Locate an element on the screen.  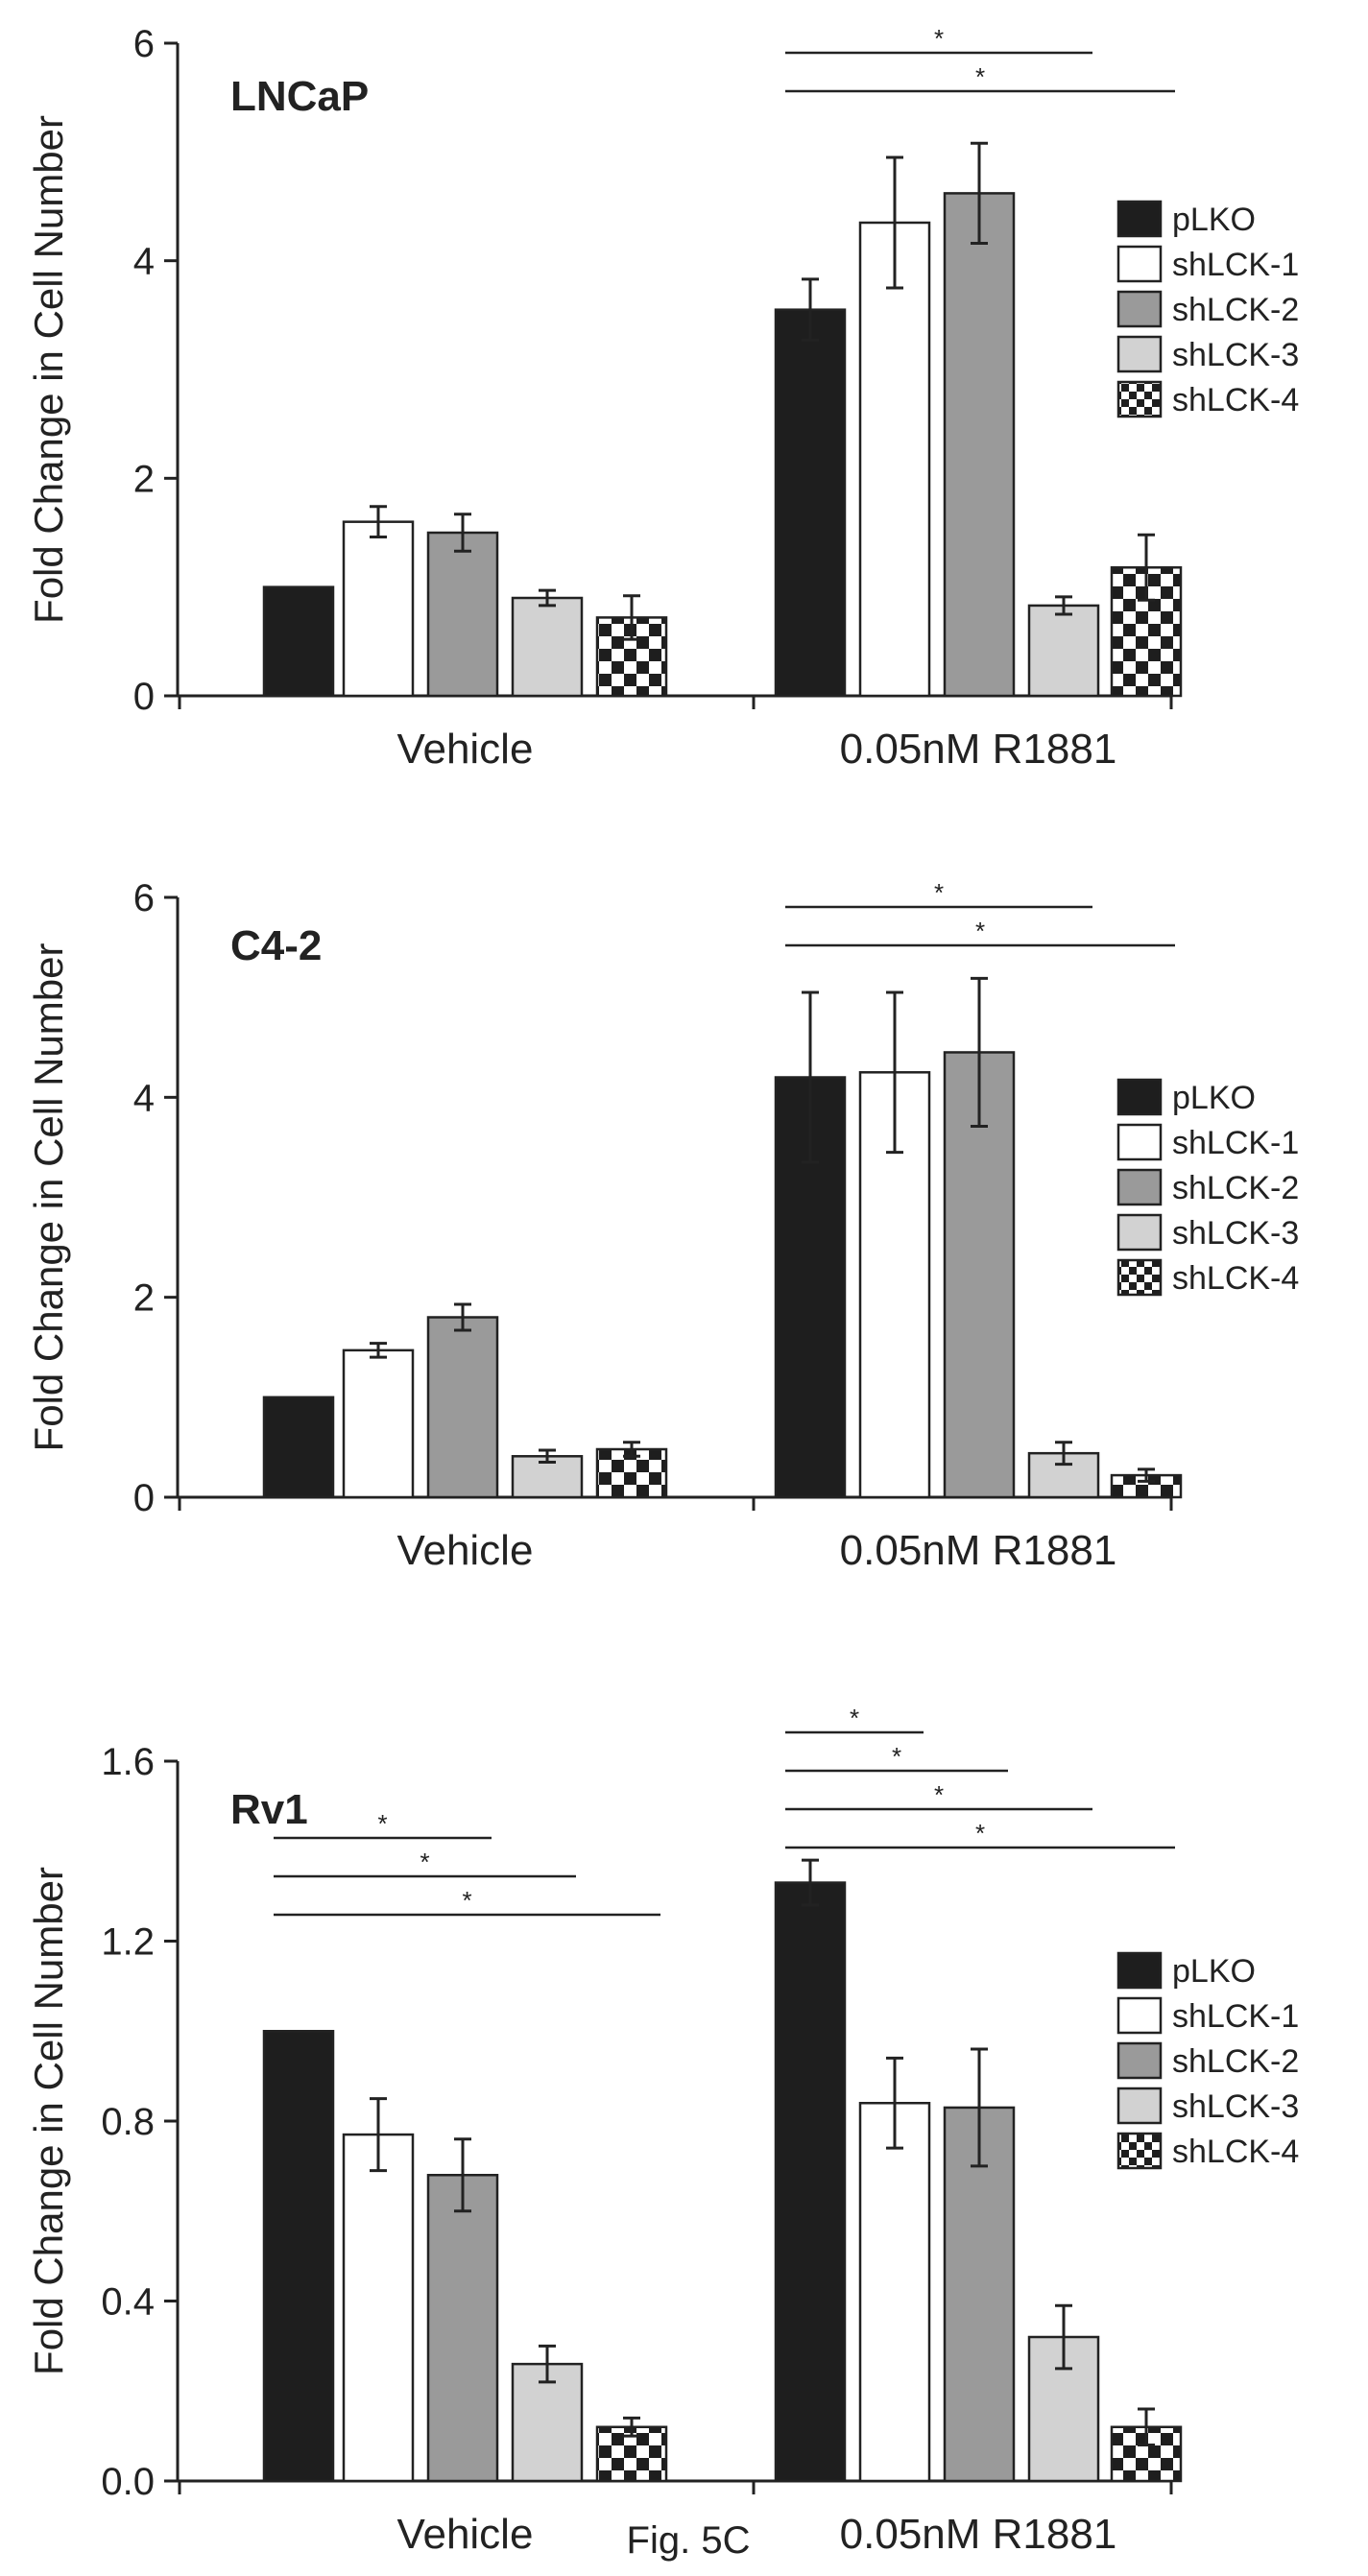
bar-shlck-2-r1881 is located at coordinates (980, 444).